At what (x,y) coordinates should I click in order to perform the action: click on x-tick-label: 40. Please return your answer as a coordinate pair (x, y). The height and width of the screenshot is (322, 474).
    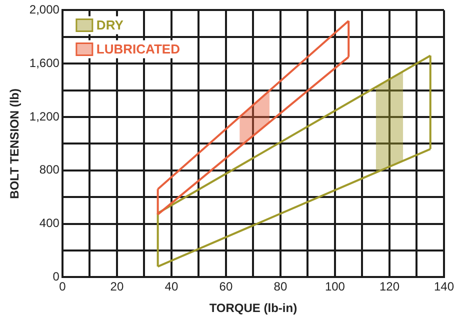
    Looking at the image, I should click on (171, 287).